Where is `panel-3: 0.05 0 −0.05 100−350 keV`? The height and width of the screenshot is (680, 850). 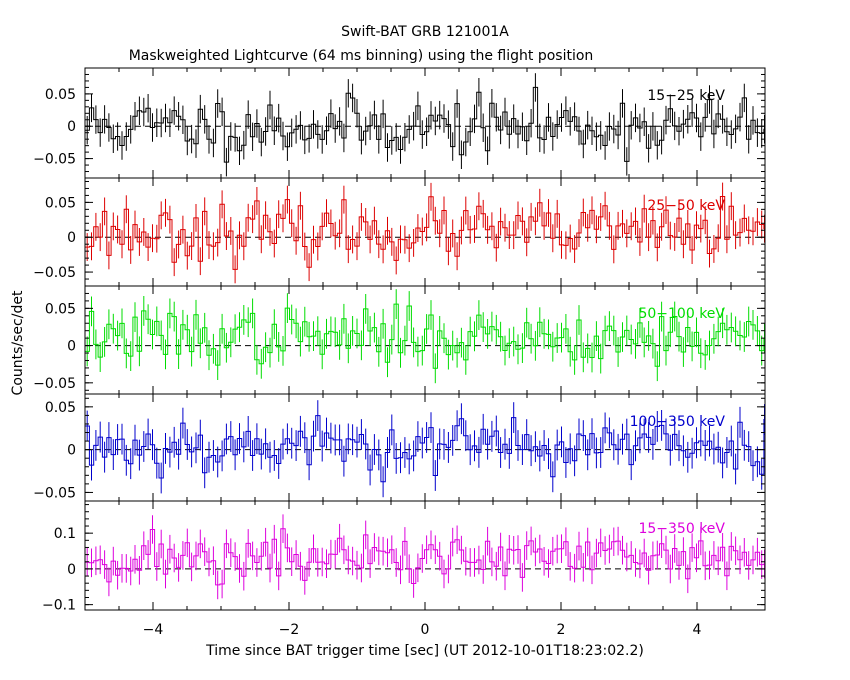 panel-3: 0.05 0 −0.05 100−350 keV is located at coordinates (399, 447).